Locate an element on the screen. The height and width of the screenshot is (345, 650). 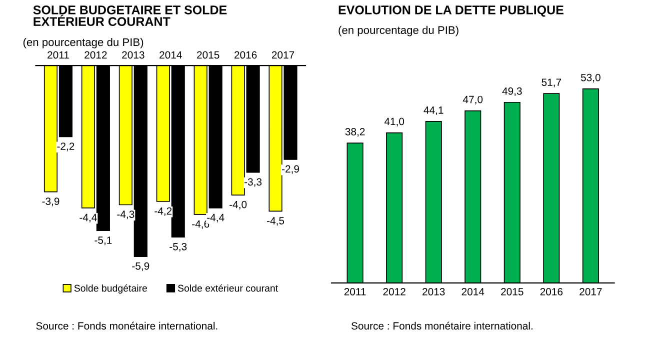
data-label: -3,3 is located at coordinates (253, 182).